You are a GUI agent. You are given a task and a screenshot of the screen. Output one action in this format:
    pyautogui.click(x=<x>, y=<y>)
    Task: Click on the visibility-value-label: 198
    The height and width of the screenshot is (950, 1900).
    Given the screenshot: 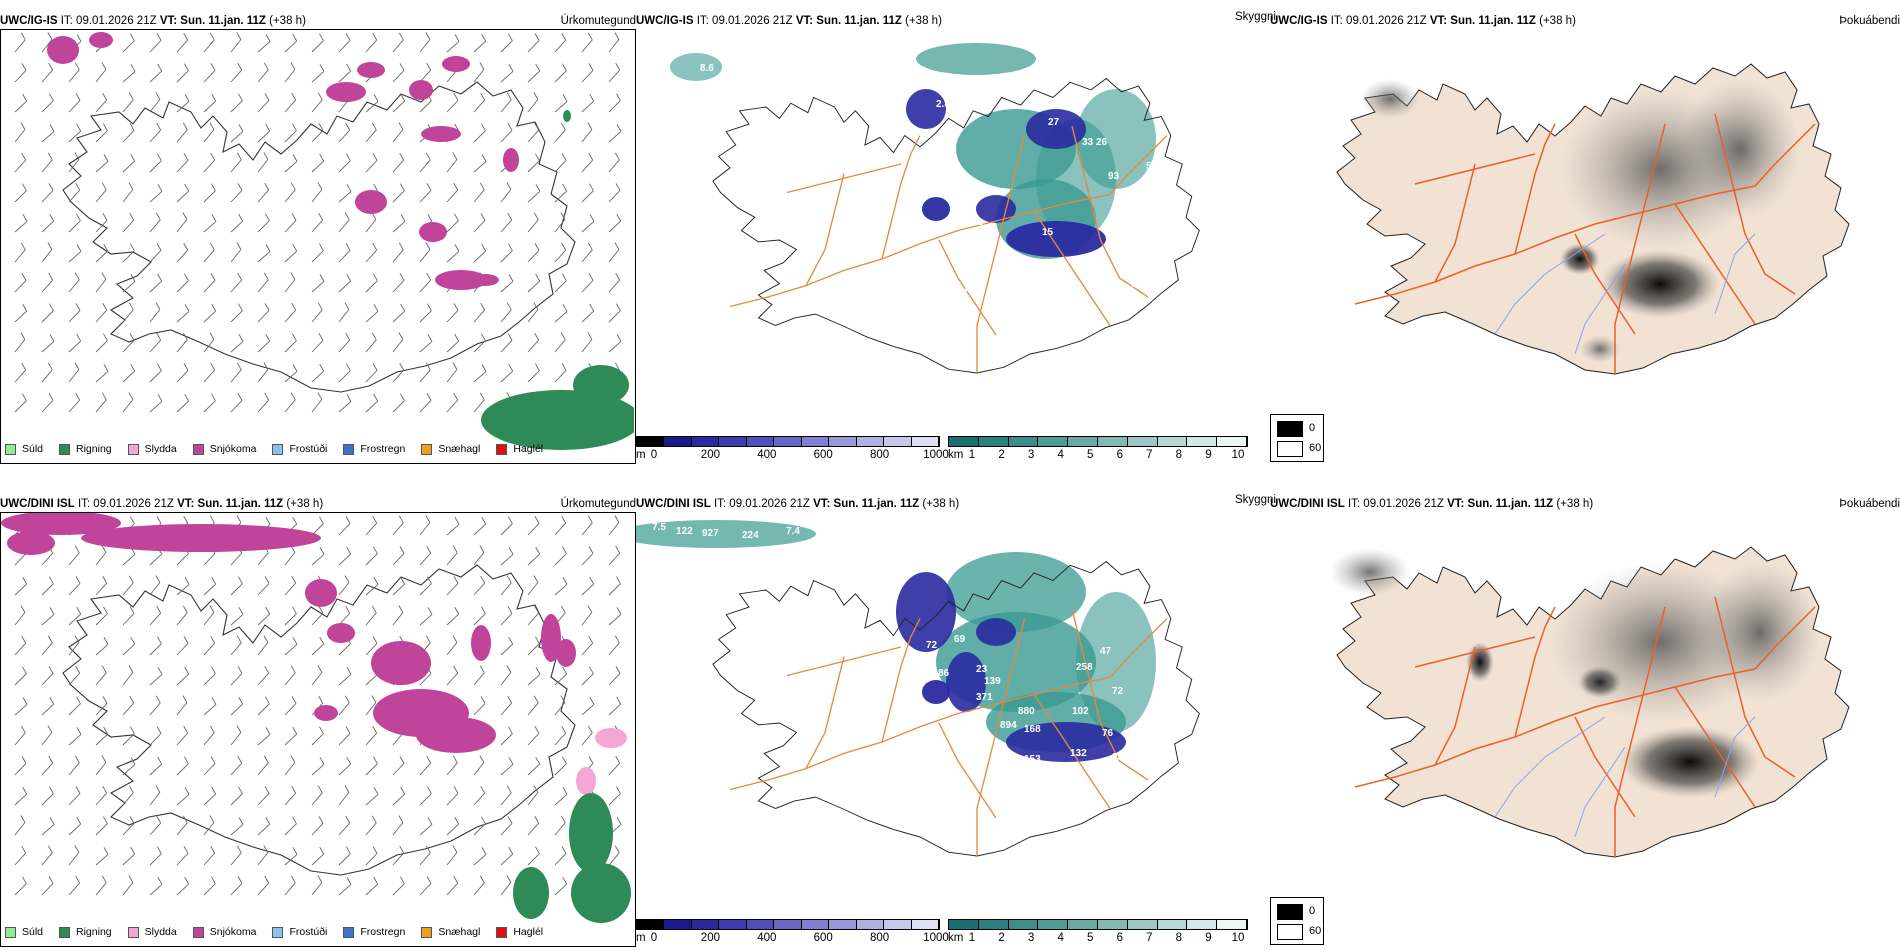 What is the action you would take?
    pyautogui.click(x=1036, y=278)
    